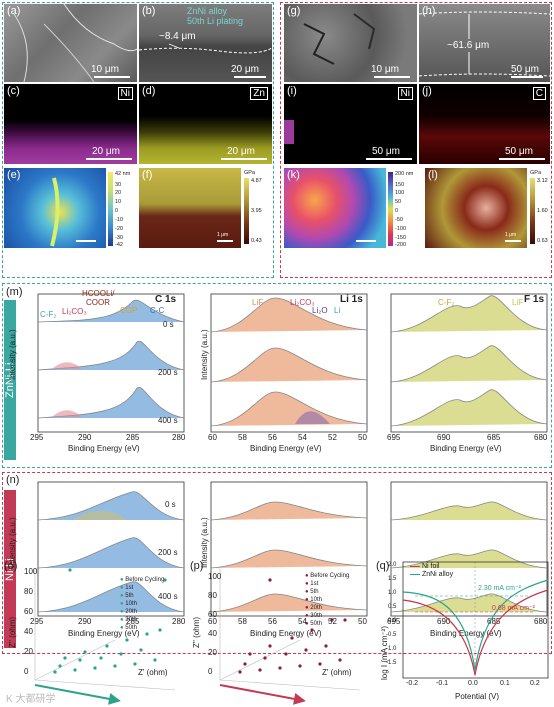 The width and height of the screenshot is (554, 707). Describe the element at coordinates (110, 209) in the screenshot. I see `colorbar-e` at that location.